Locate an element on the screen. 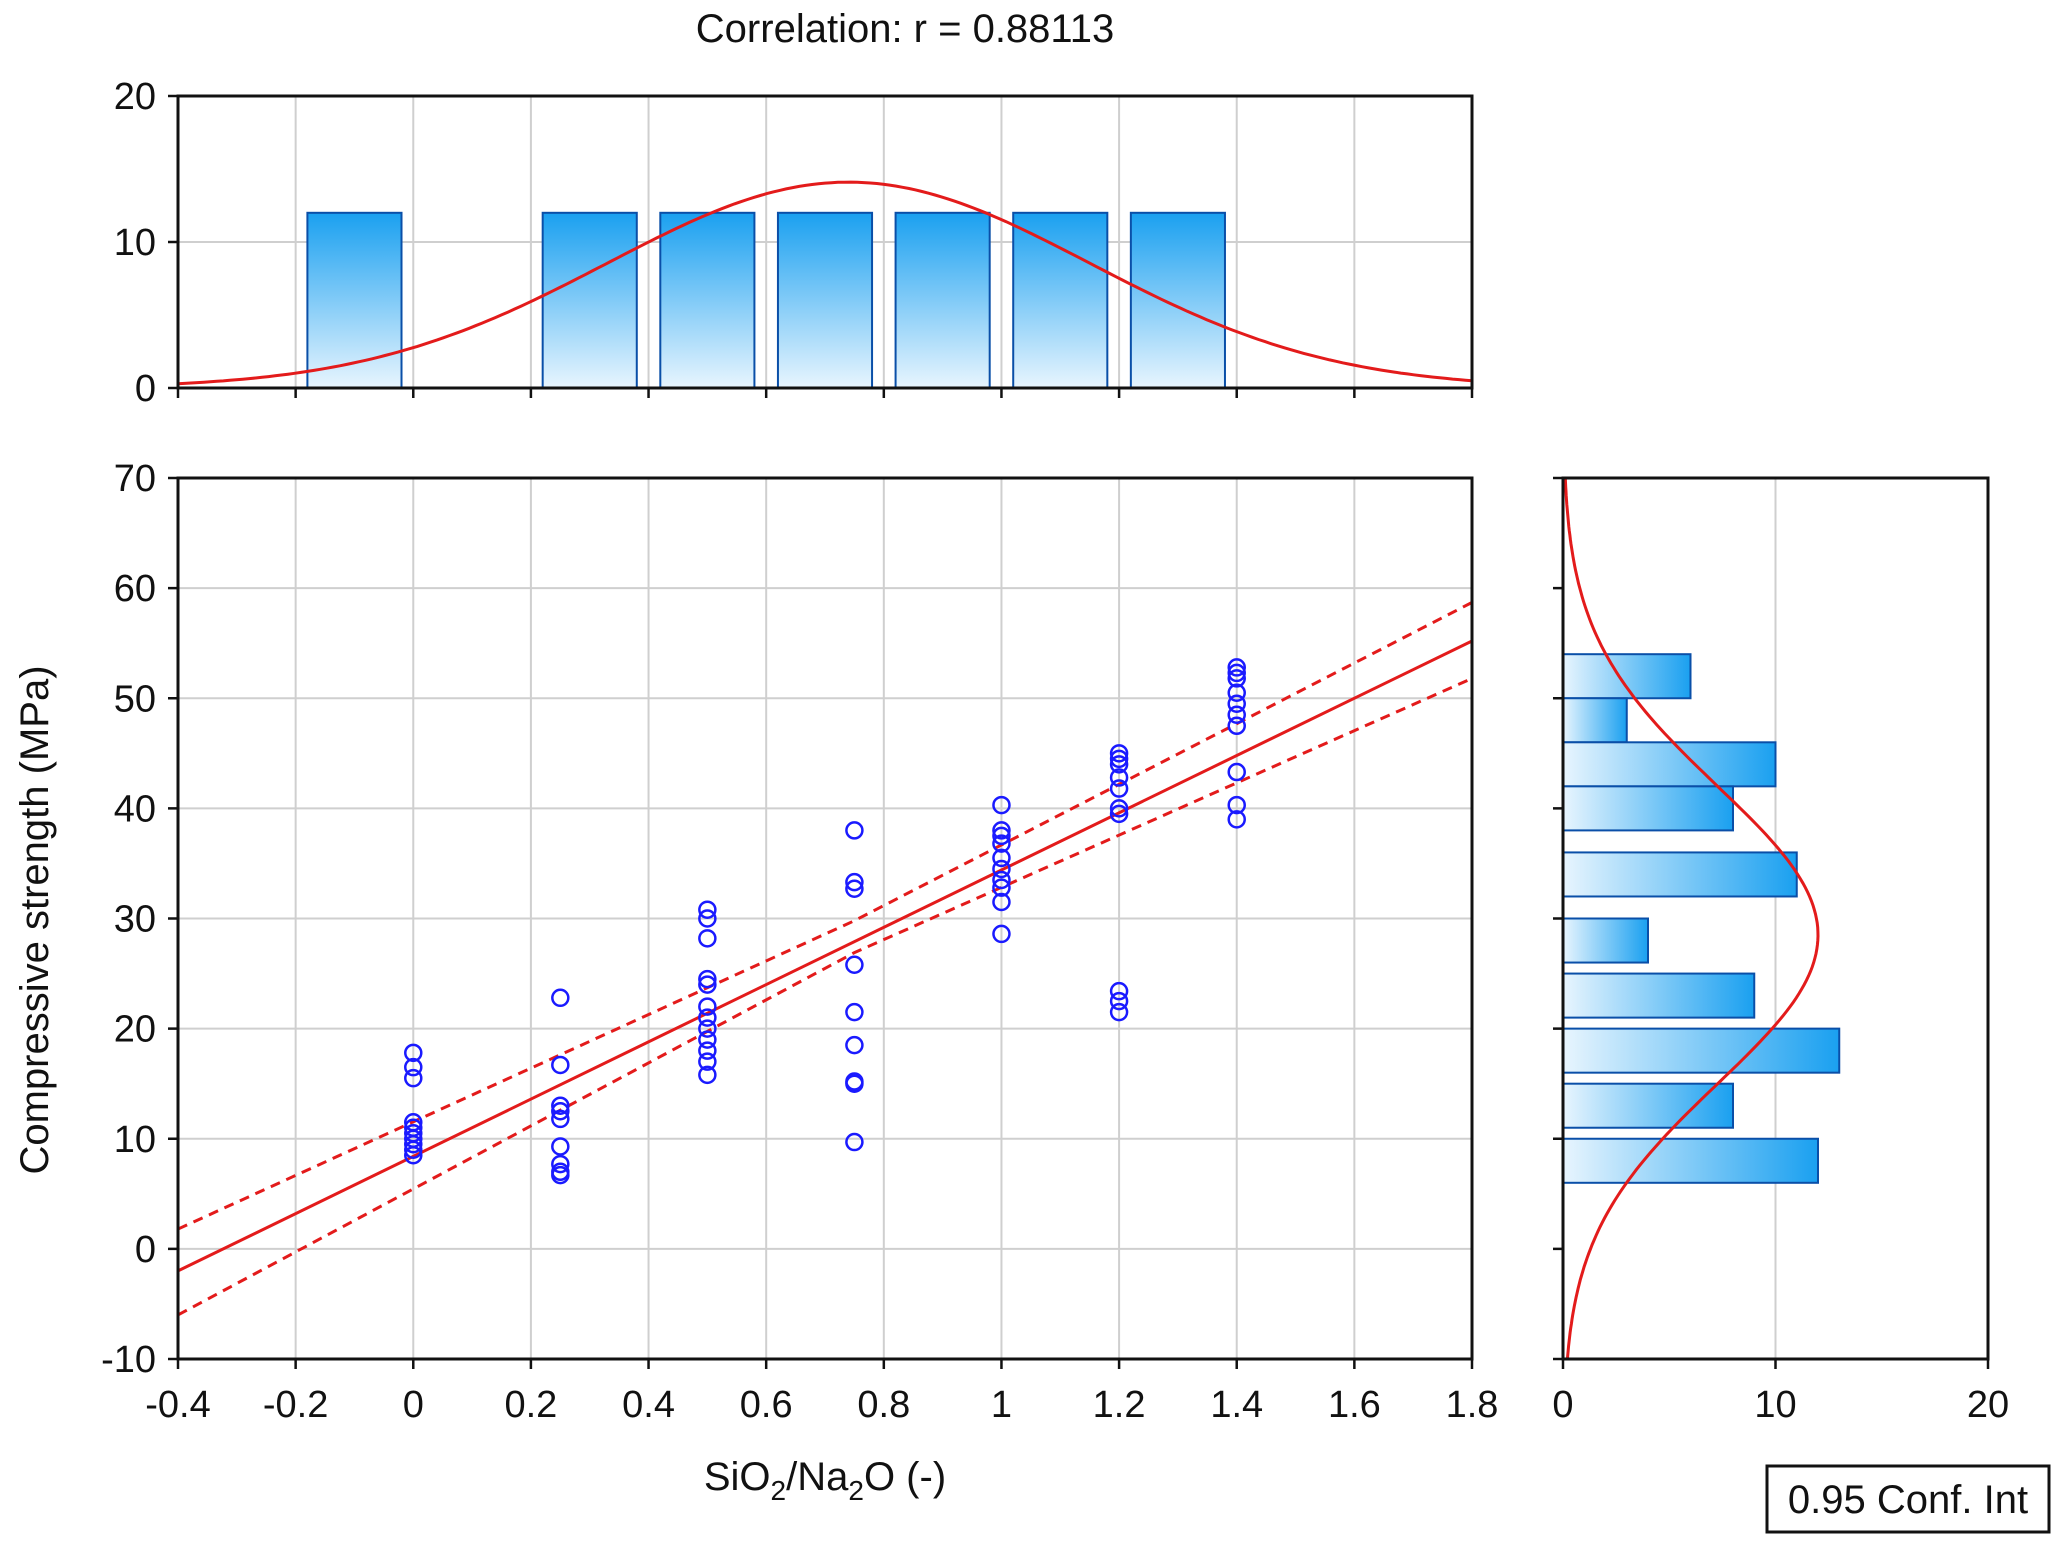 This screenshot has width=2059, height=1548. x-tick-label: -0.4 is located at coordinates (177, 1405).